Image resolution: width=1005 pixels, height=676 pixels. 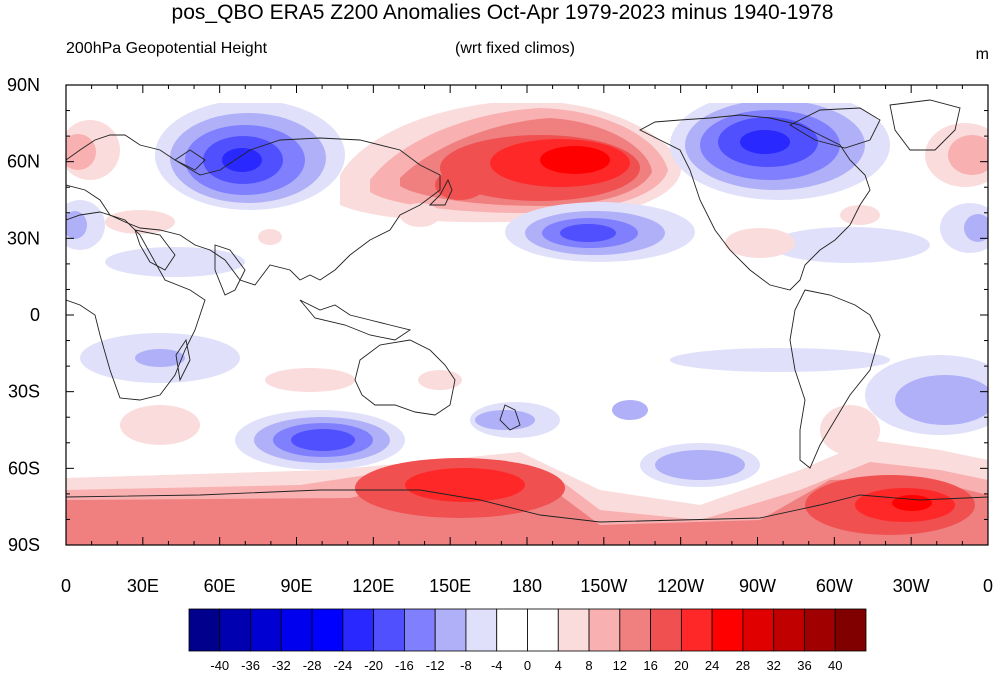 I want to click on lat-label: 30N, so click(x=23, y=238).